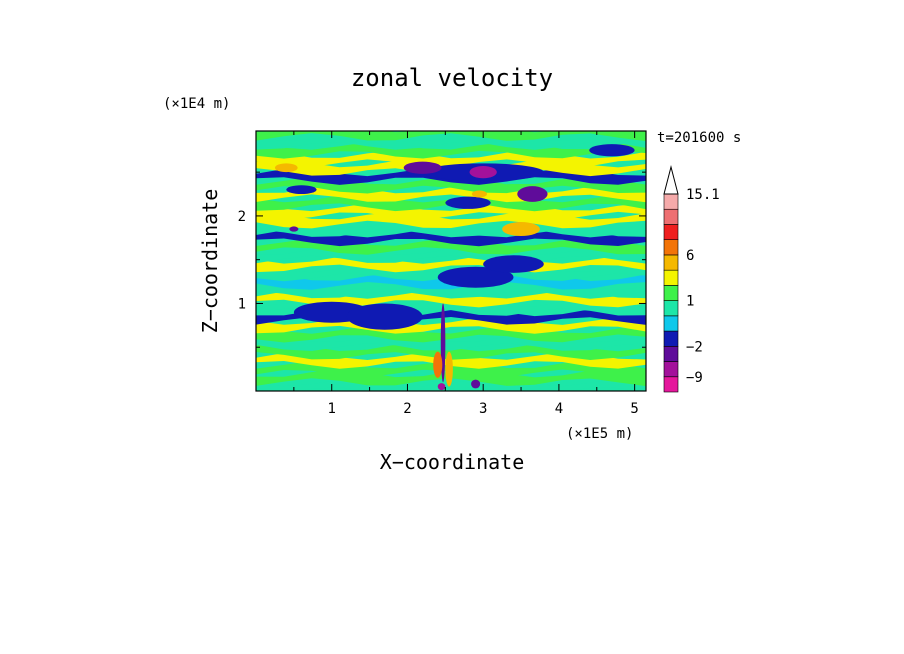 The width and height of the screenshot is (904, 654). Describe the element at coordinates (407, 409) in the screenshot. I see `x-tick-label: 2` at that location.